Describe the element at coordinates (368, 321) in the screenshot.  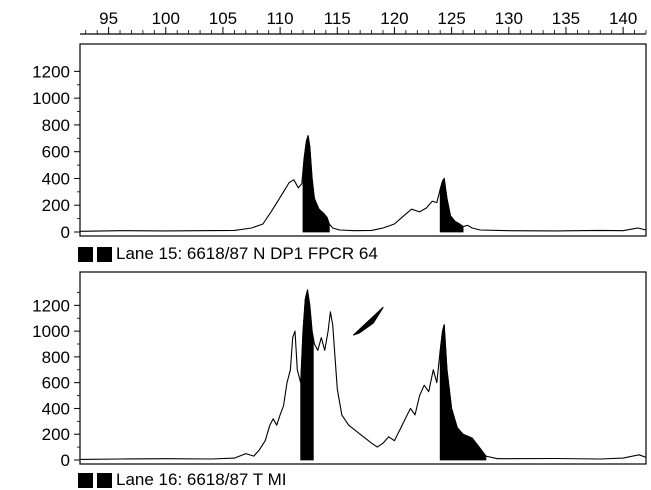
I see `arrowhead-annotation` at that location.